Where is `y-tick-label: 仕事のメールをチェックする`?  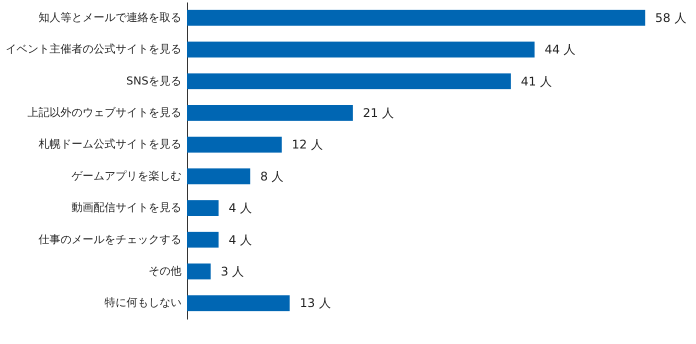
y-tick-label: 仕事のメールをチェックする is located at coordinates (110, 239).